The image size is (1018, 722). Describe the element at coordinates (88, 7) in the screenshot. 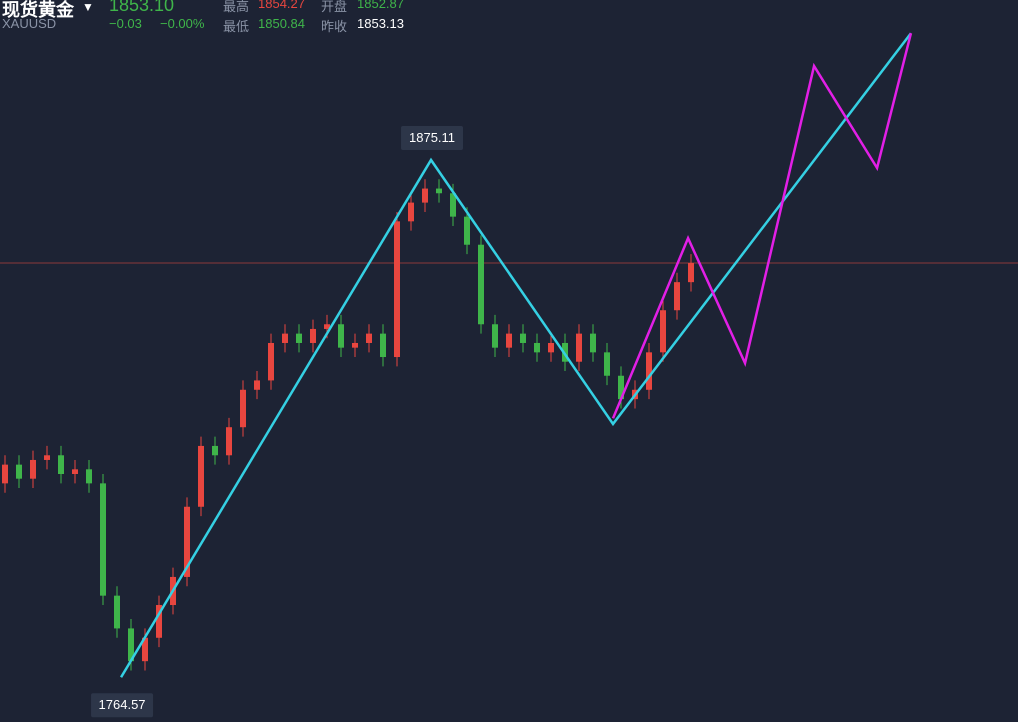

I see `dropdown-arrow: ▼` at that location.